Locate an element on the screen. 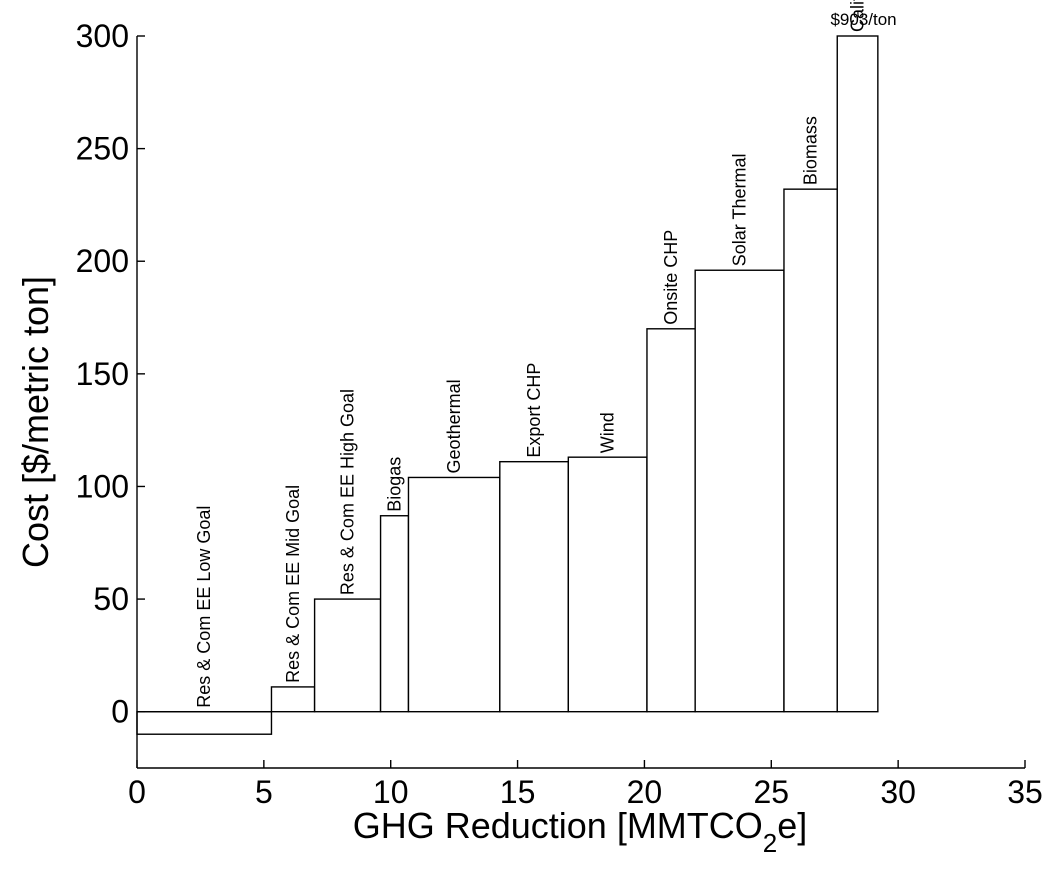 Image resolution: width=1052 pixels, height=869 pixels. x-axis-title-main: GHG Reduction [MMTCO is located at coordinates (558, 825).